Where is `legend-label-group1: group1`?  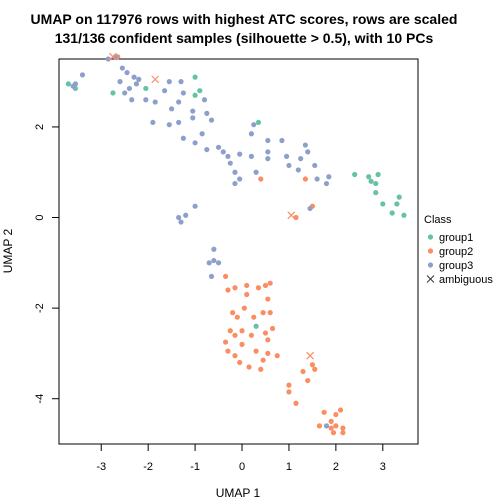
legend-label-group1: group1 is located at coordinates (456, 238).